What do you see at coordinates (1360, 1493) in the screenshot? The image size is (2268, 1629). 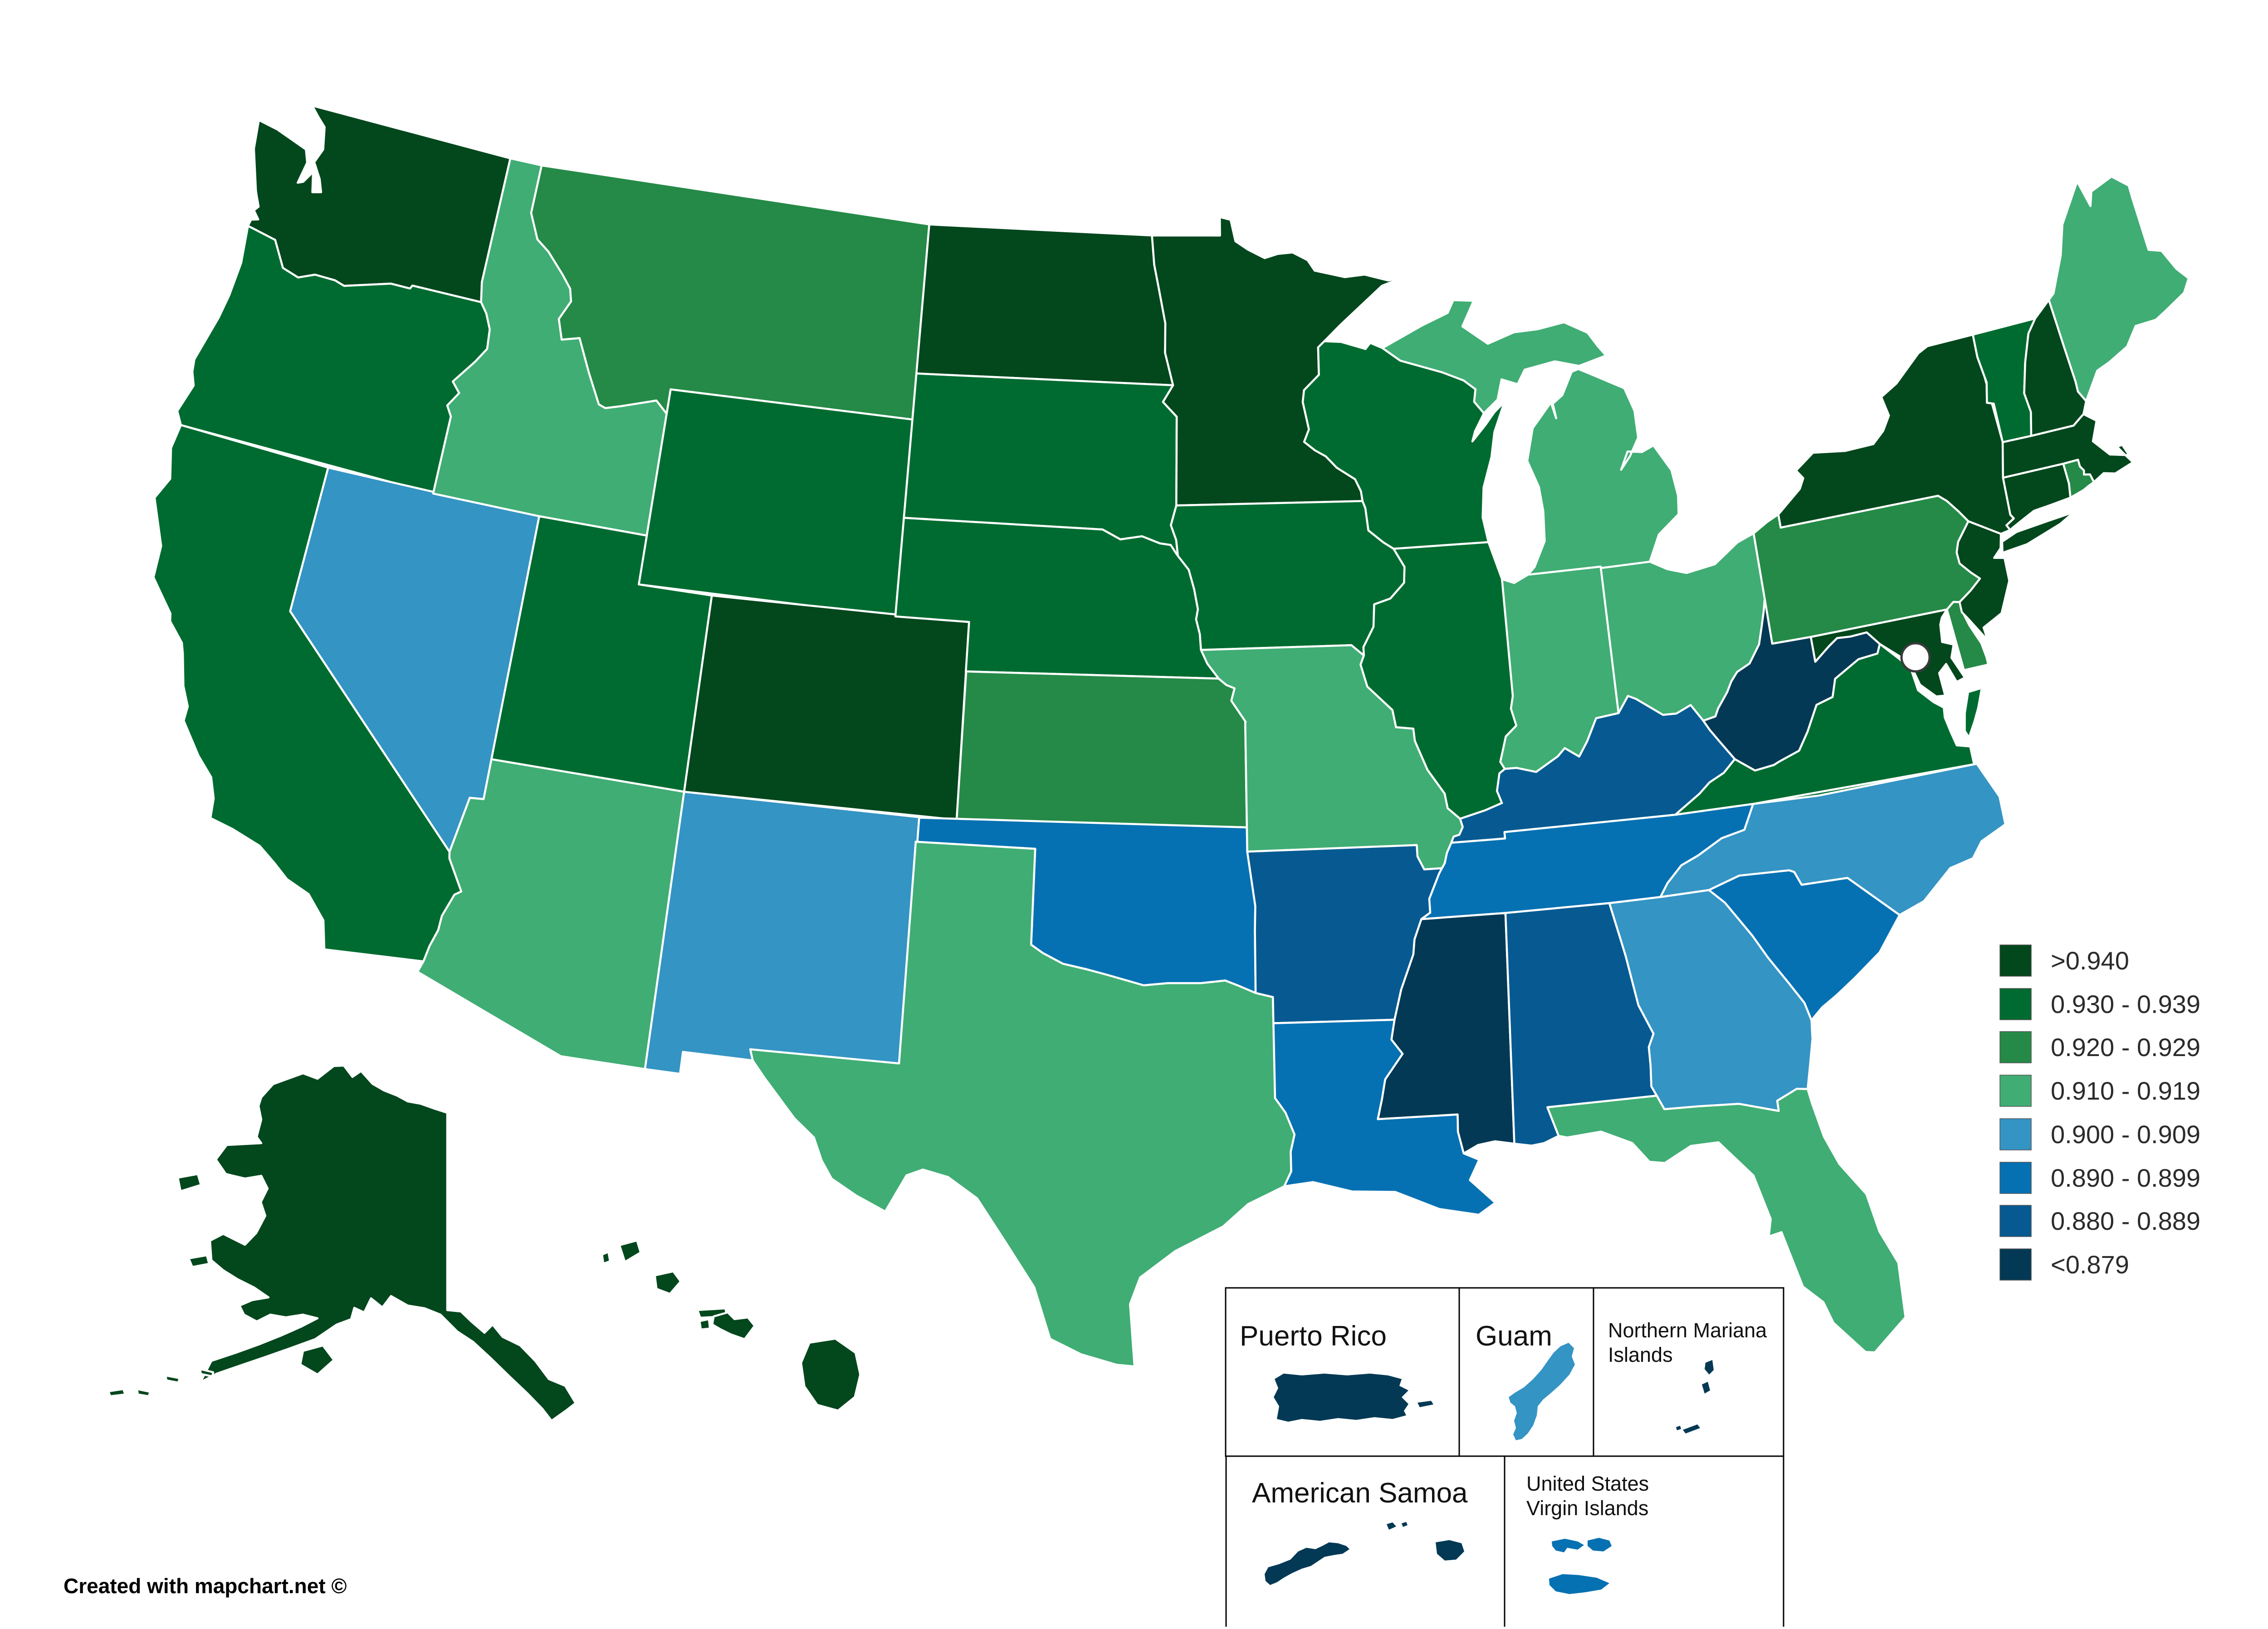 I see `svg-text: American Samoa` at bounding box center [1360, 1493].